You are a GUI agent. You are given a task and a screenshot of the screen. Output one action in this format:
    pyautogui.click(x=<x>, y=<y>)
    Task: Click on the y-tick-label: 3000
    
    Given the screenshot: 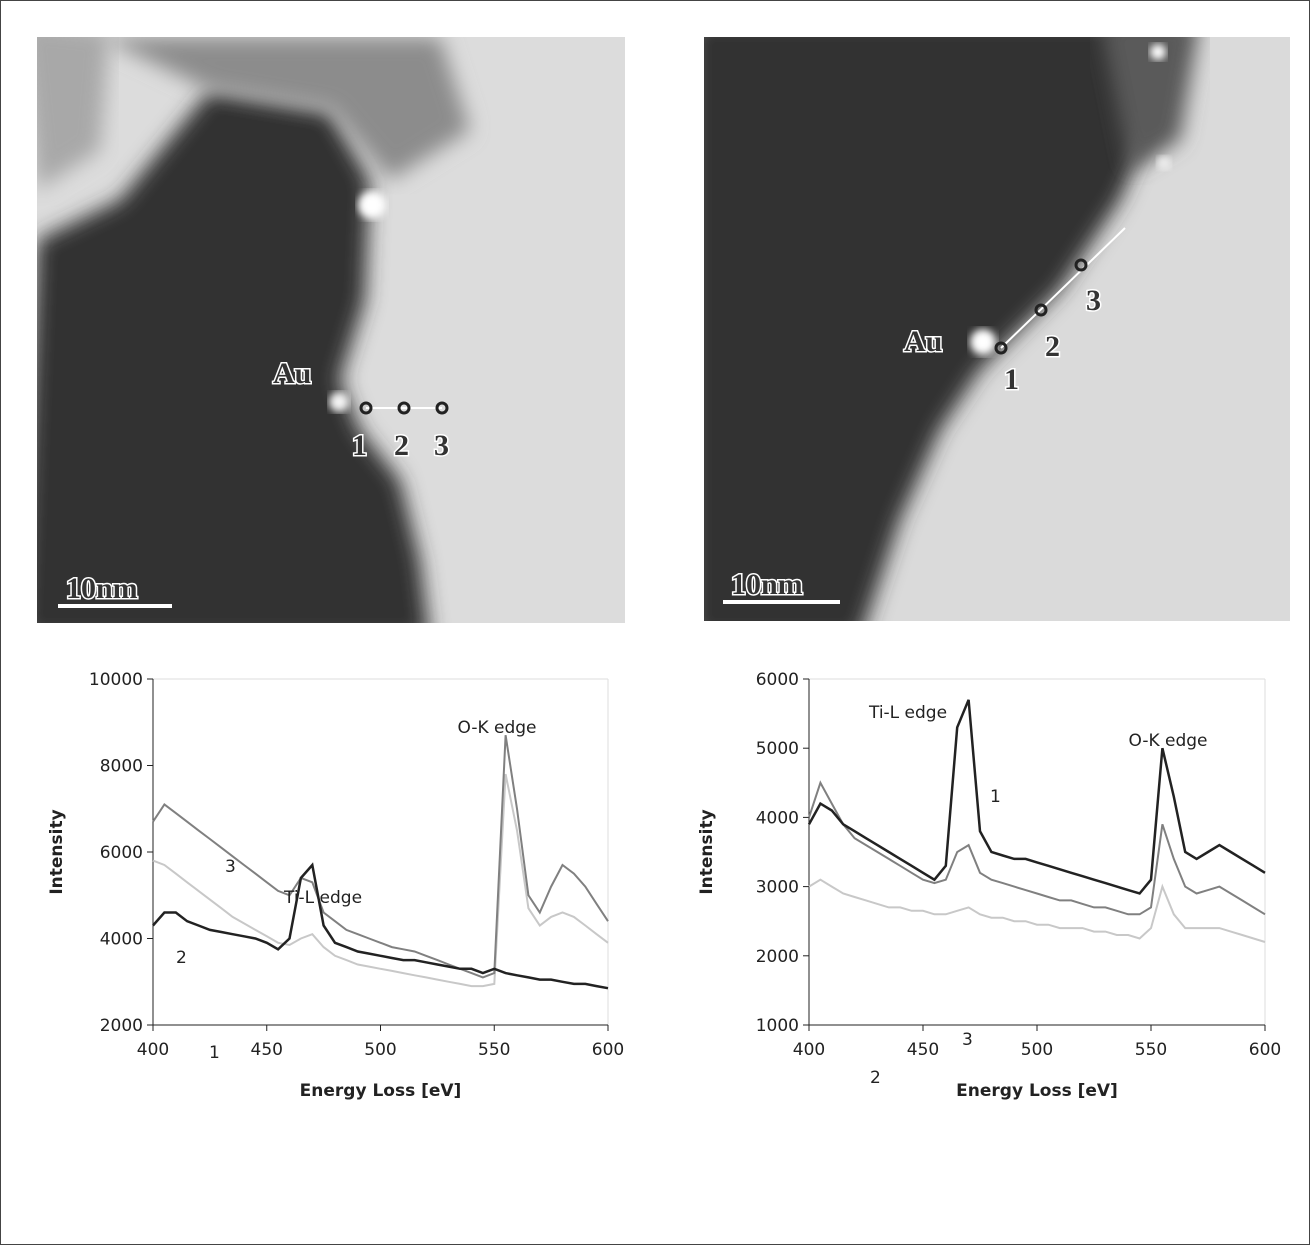 What is the action you would take?
    pyautogui.click(x=777, y=888)
    